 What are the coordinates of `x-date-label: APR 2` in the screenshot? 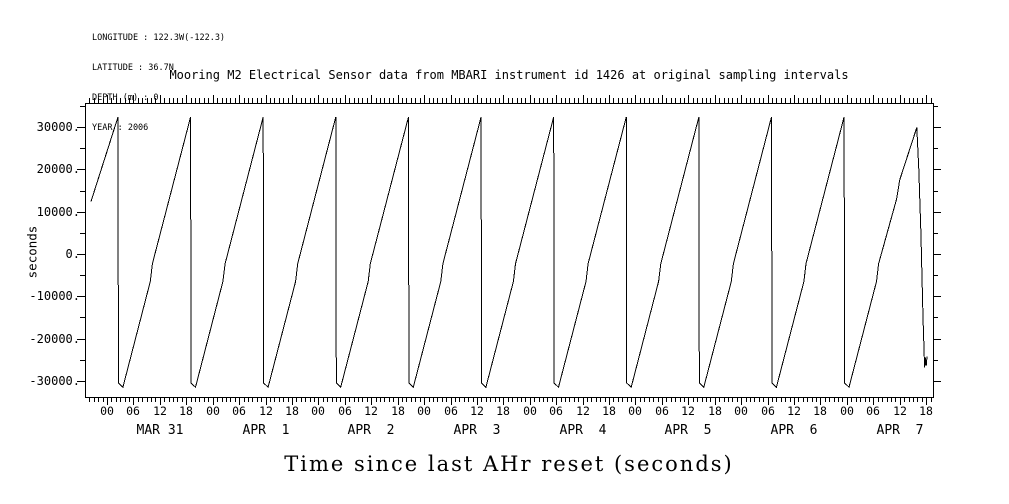 It's located at (371, 430).